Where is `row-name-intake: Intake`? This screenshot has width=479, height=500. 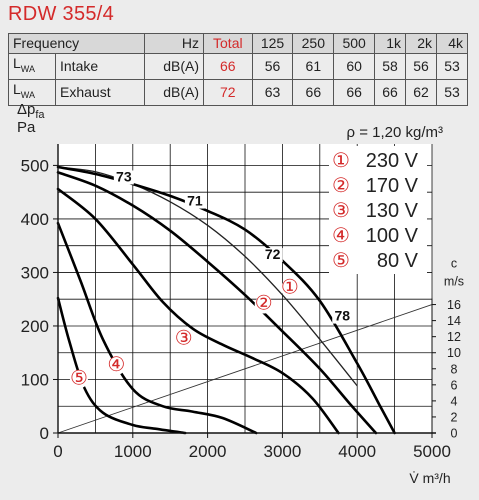
row-name-intake: Intake is located at coordinates (100, 66).